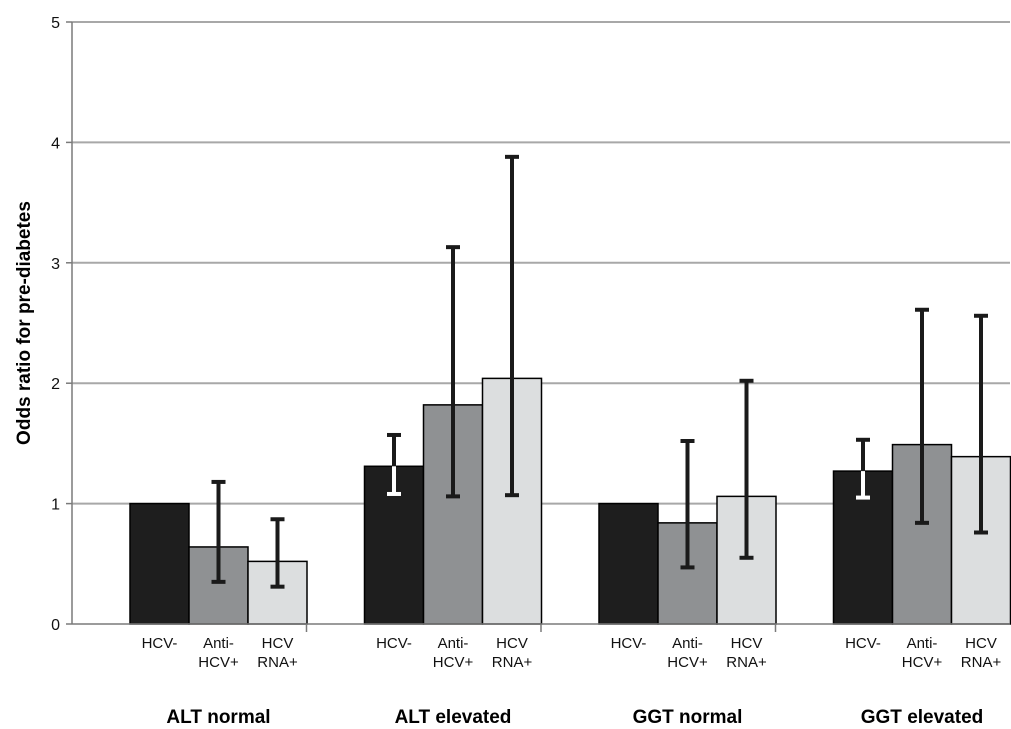  Describe the element at coordinates (24, 323) in the screenshot. I see `y-axis-title: Odds ratio for pre-diabetes` at that location.